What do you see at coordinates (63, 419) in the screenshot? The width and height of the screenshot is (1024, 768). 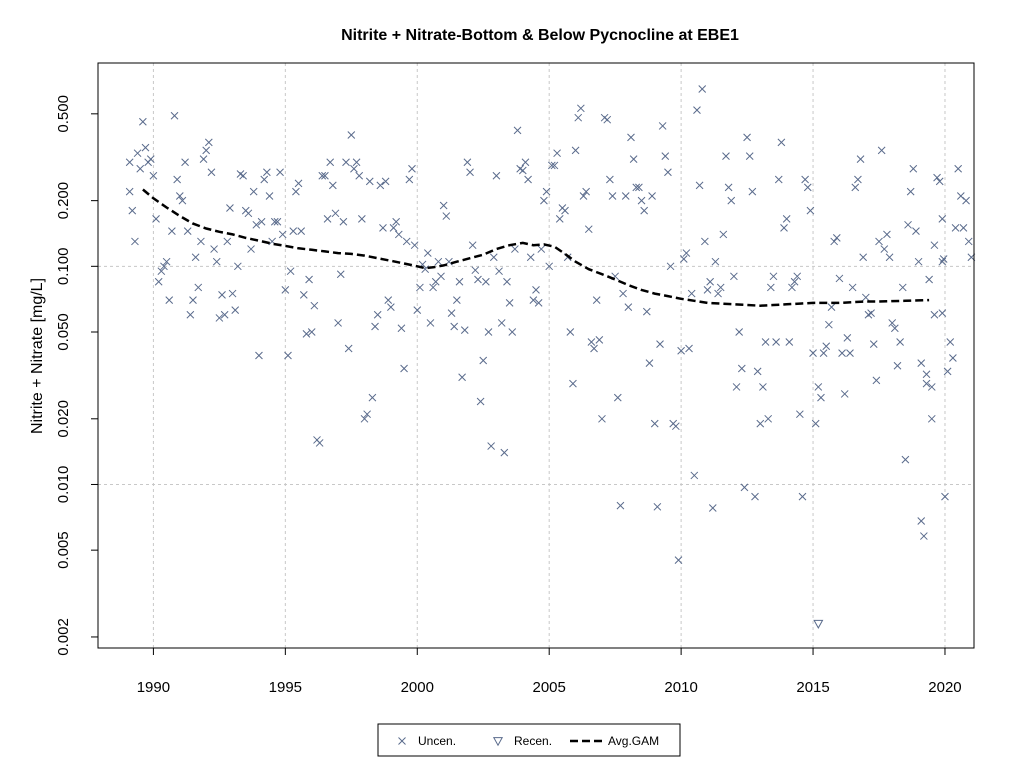 I see `y-tick-label: 0.020` at bounding box center [63, 419].